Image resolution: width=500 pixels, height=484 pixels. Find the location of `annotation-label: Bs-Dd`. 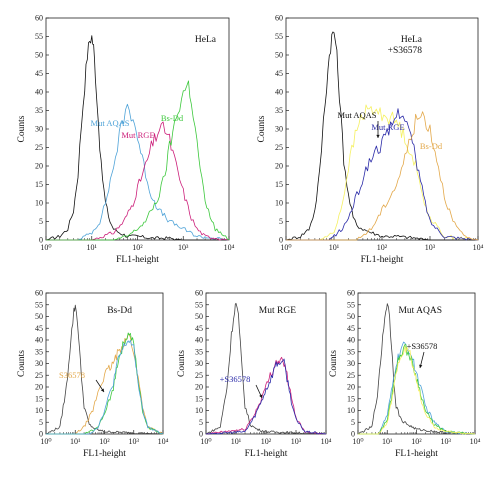

annotation-label: Bs-Dd is located at coordinates (431, 146).